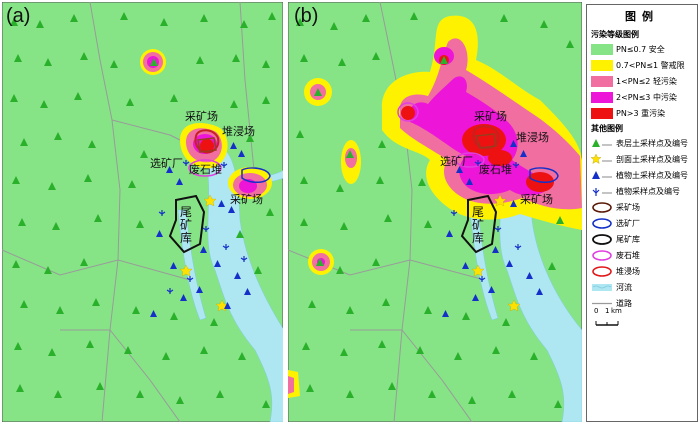 This screenshot has height=426, width=700. What do you see at coordinates (602, 271) in the screenshot?
I see `red-outline-icon` at bounding box center [602, 271].